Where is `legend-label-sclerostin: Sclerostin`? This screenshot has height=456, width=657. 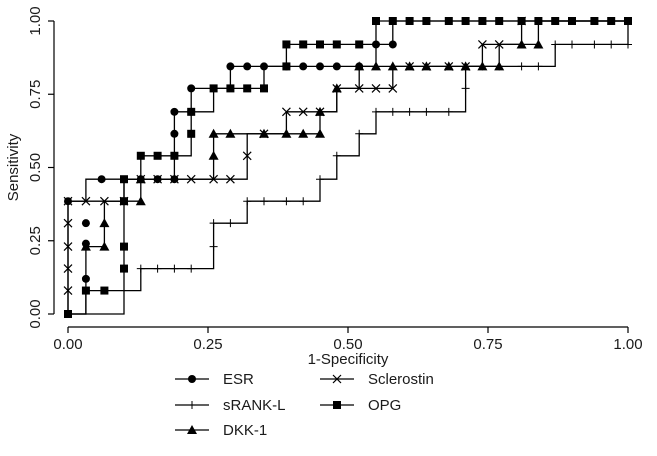 legend-label-sclerostin: Sclerostin is located at coordinates (401, 379).